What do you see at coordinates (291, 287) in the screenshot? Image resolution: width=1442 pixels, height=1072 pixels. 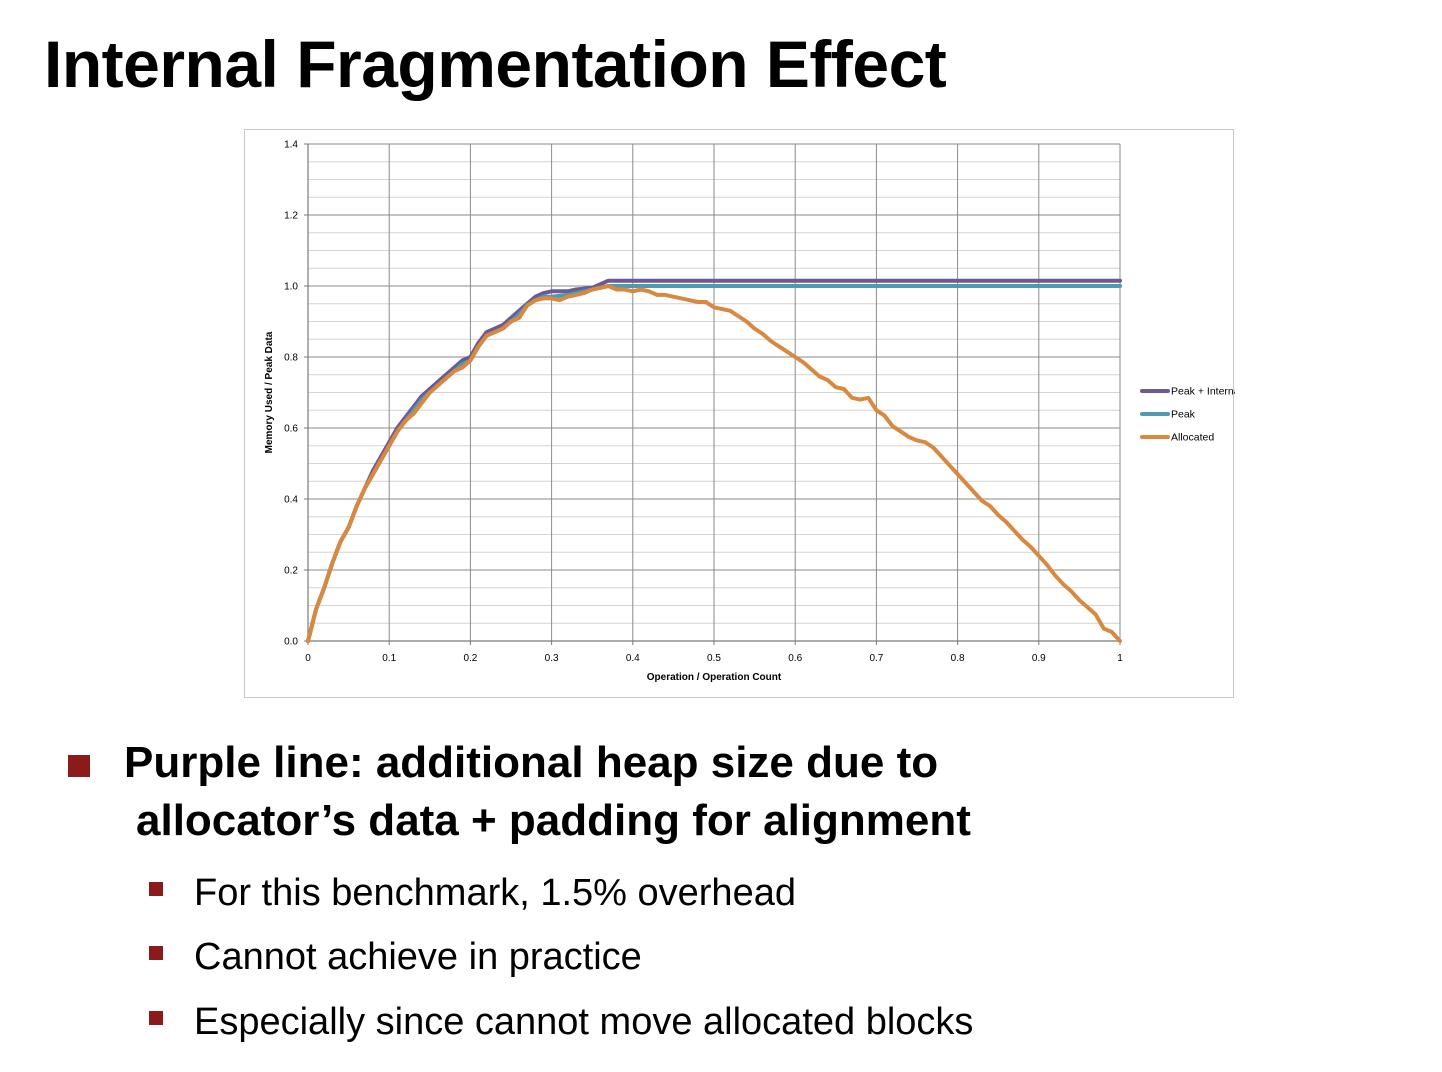 I see `y-tick-label: 1.0` at bounding box center [291, 287].